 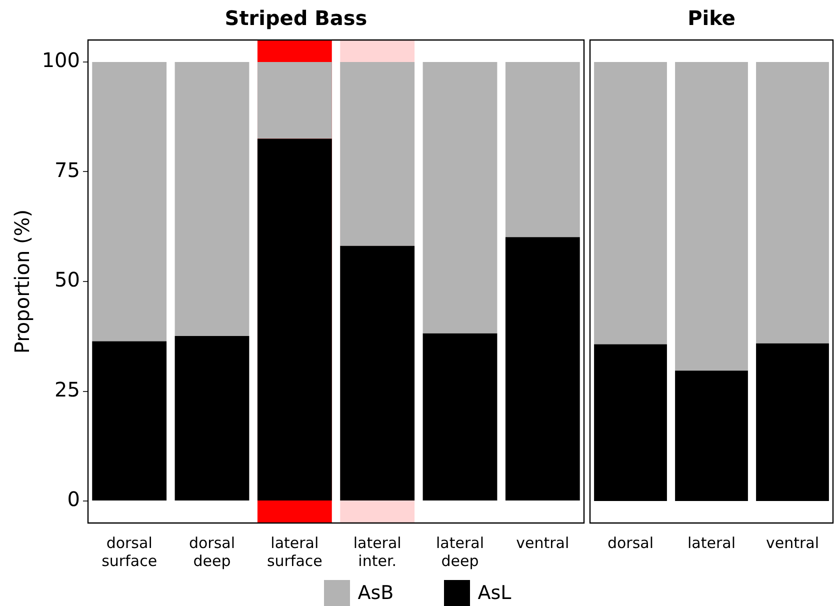 What do you see at coordinates (712, 543) in the screenshot?
I see `x-tick-label: lateral` at bounding box center [712, 543].